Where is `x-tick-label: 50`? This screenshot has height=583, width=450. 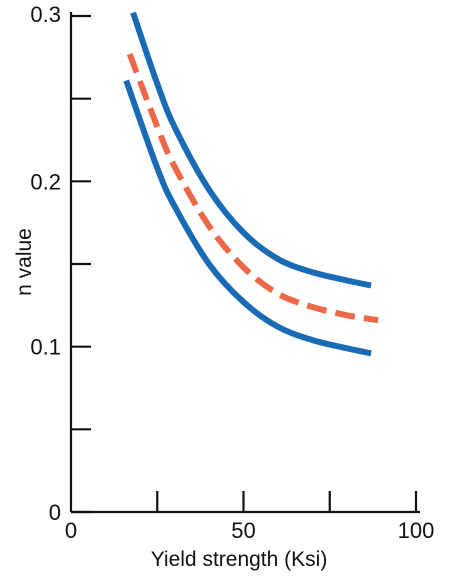
x-tick-label: 50 is located at coordinates (243, 530).